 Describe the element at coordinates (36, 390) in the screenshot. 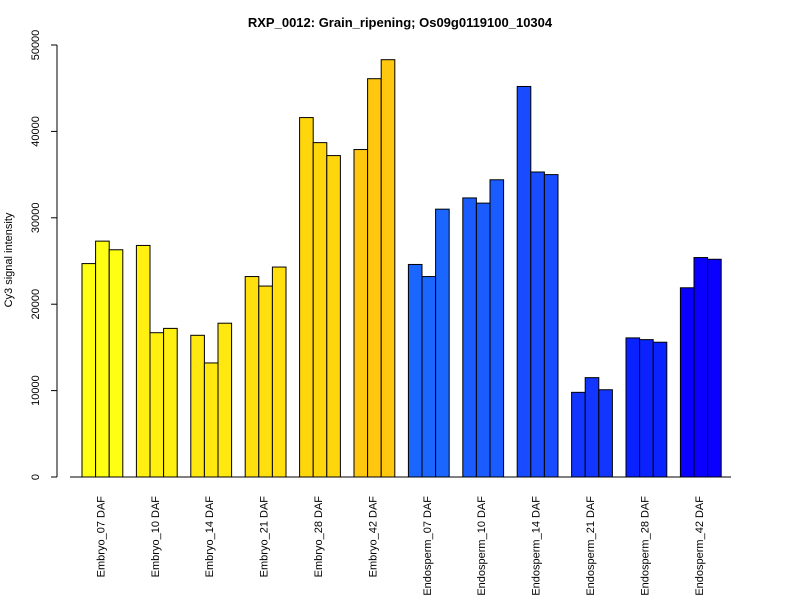

I see `y-tick-label: 10000` at that location.